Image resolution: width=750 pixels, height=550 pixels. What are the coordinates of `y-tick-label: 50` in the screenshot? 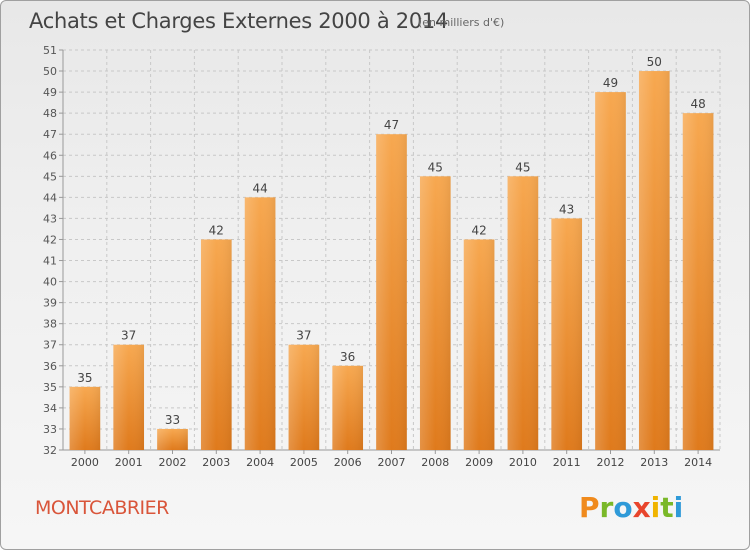 It's located at (50, 71).